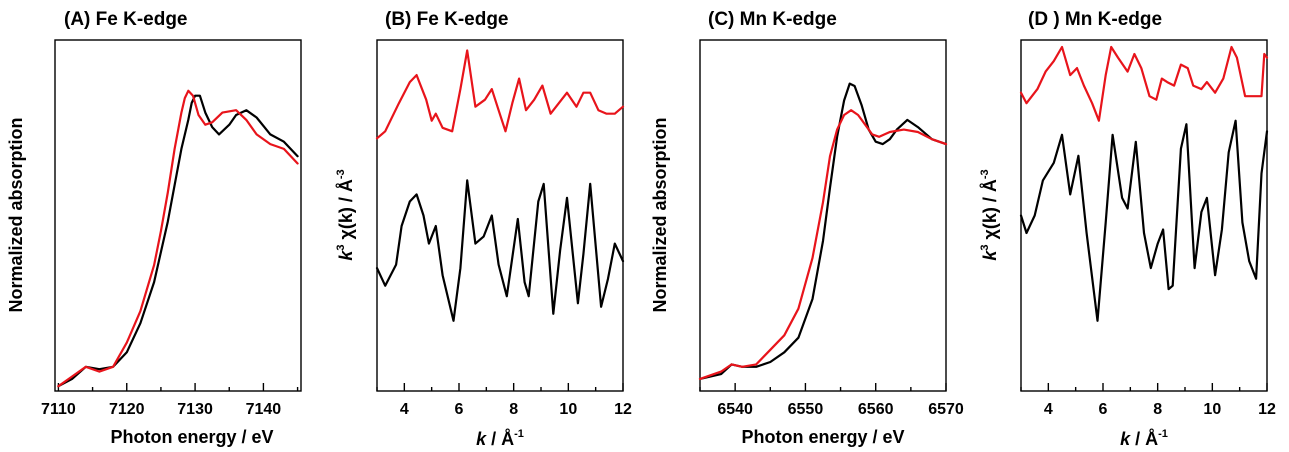 The image size is (1289, 452). I want to click on x-tick-label: 7110, so click(58, 409).